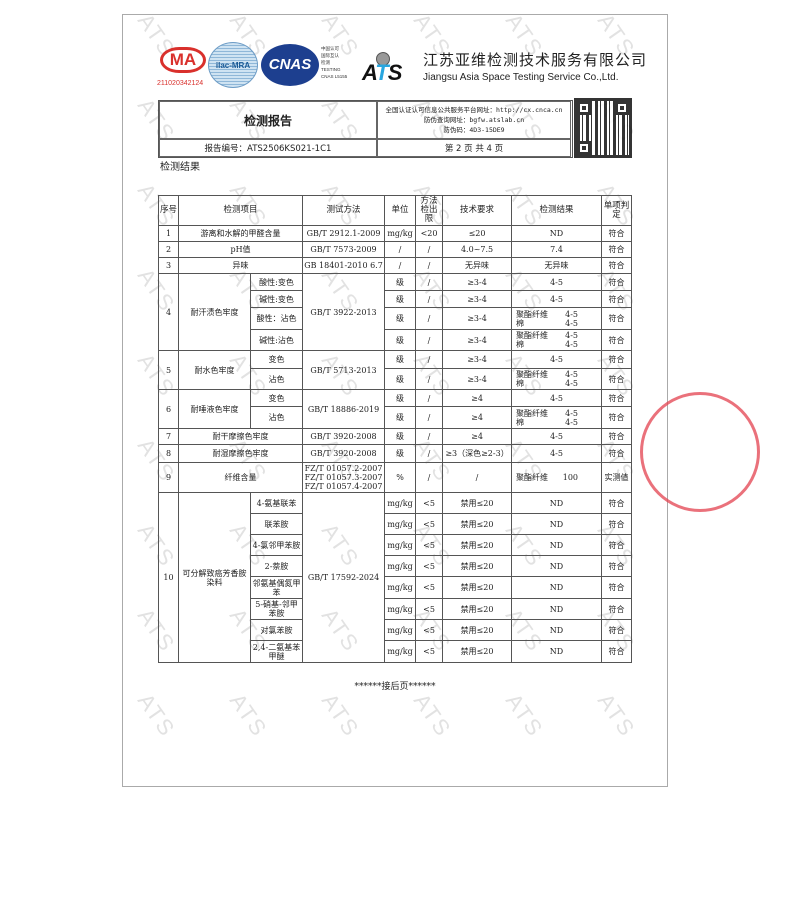  What do you see at coordinates (276, 503) in the screenshot?
I see `sub-item: 4-氨基联苯` at bounding box center [276, 503].